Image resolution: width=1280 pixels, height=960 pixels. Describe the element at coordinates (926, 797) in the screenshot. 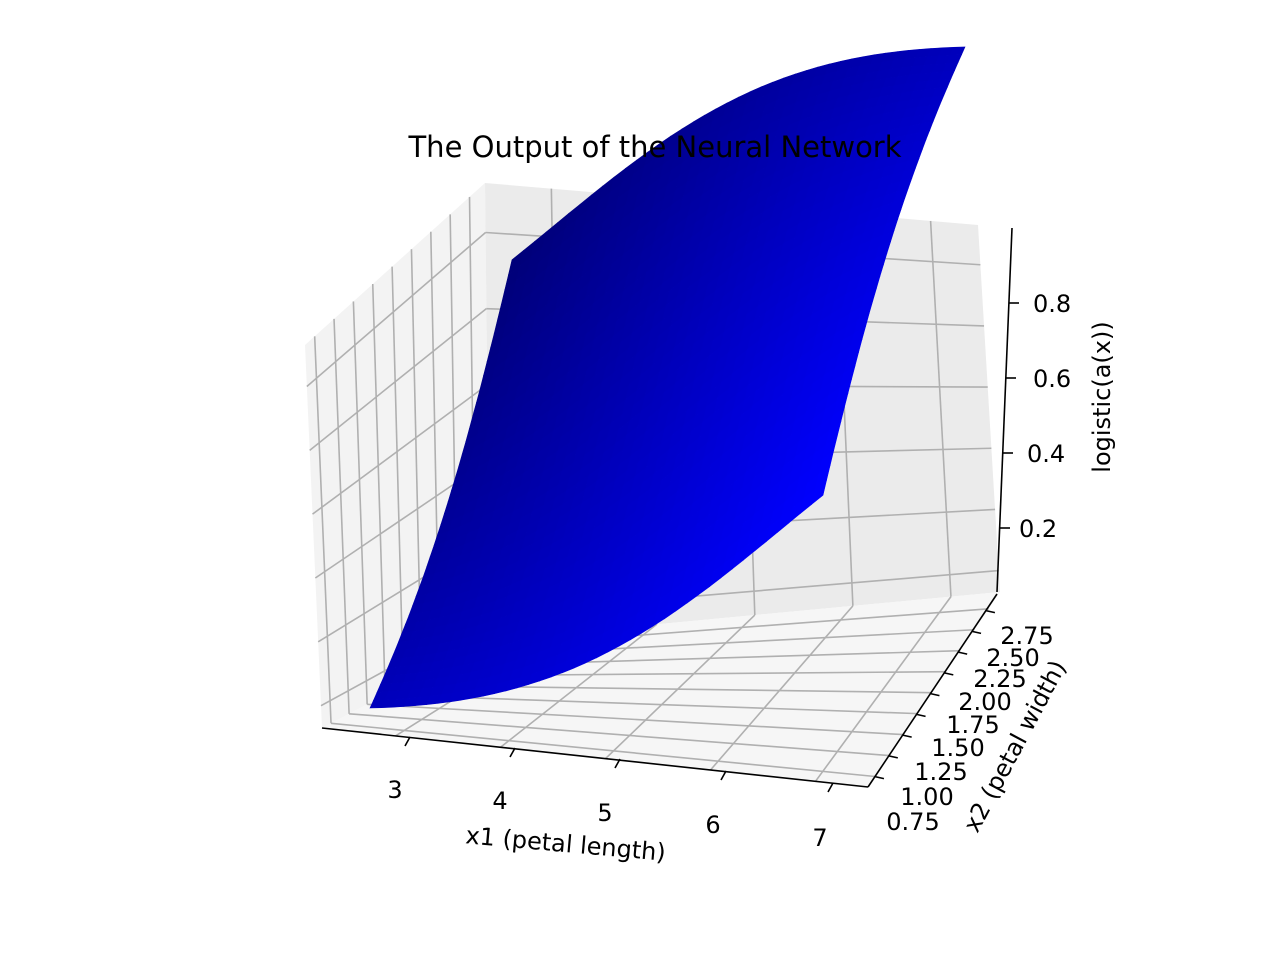

I see `y-tick-label: 1.00` at that location.